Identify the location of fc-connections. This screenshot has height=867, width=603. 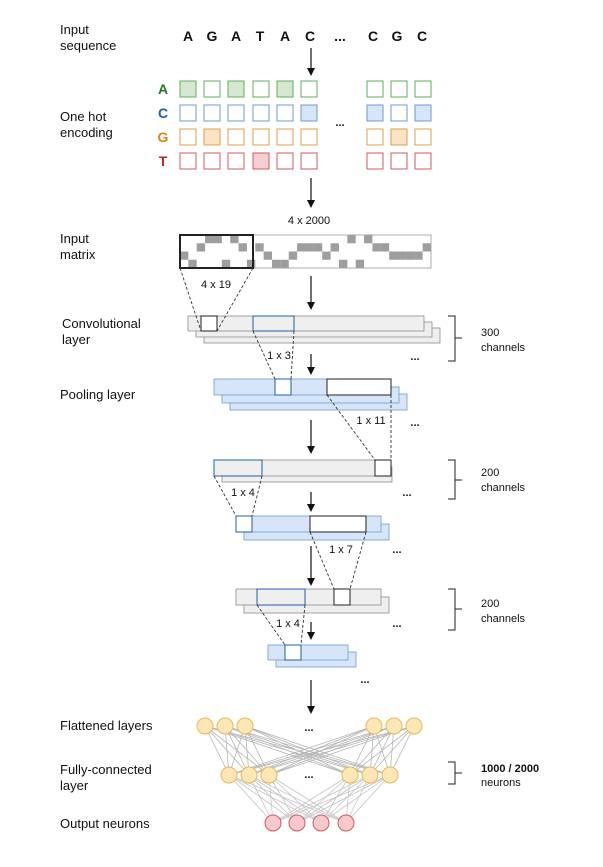
(309, 774).